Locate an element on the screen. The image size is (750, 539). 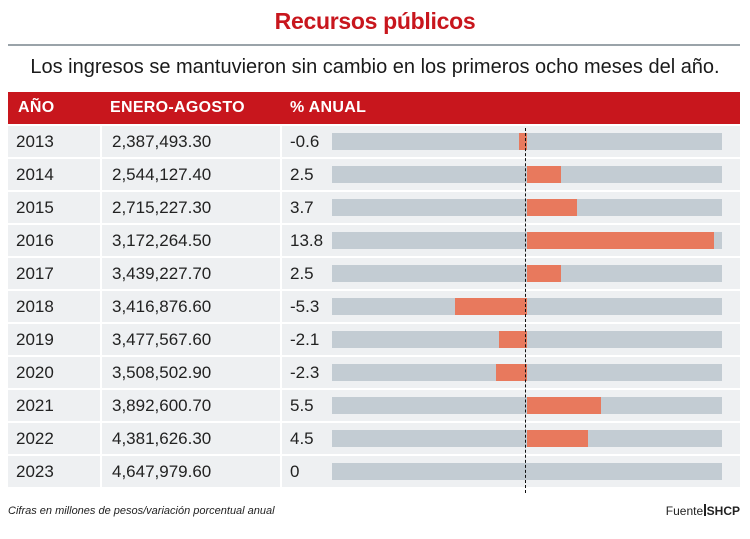
pct-label: 3.7 is located at coordinates (302, 207).